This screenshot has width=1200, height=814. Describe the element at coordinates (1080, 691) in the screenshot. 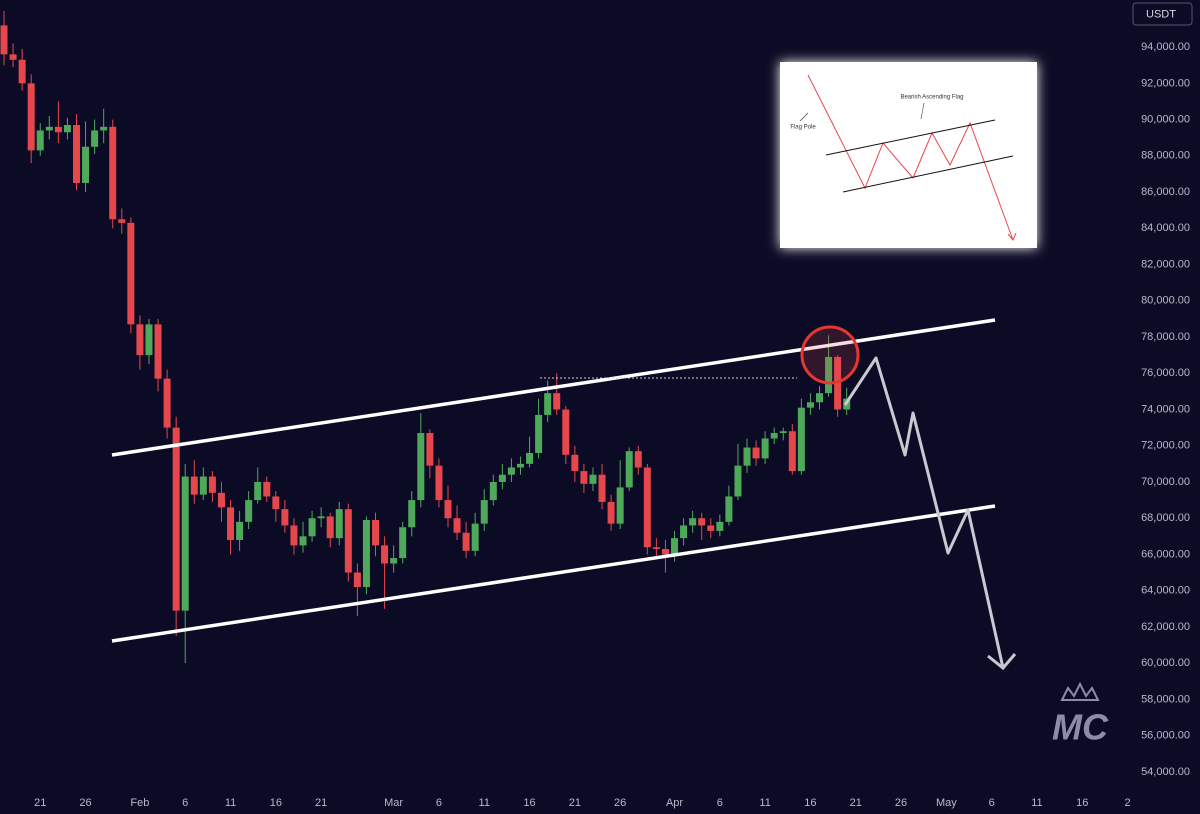

I see `watermark-crown` at that location.